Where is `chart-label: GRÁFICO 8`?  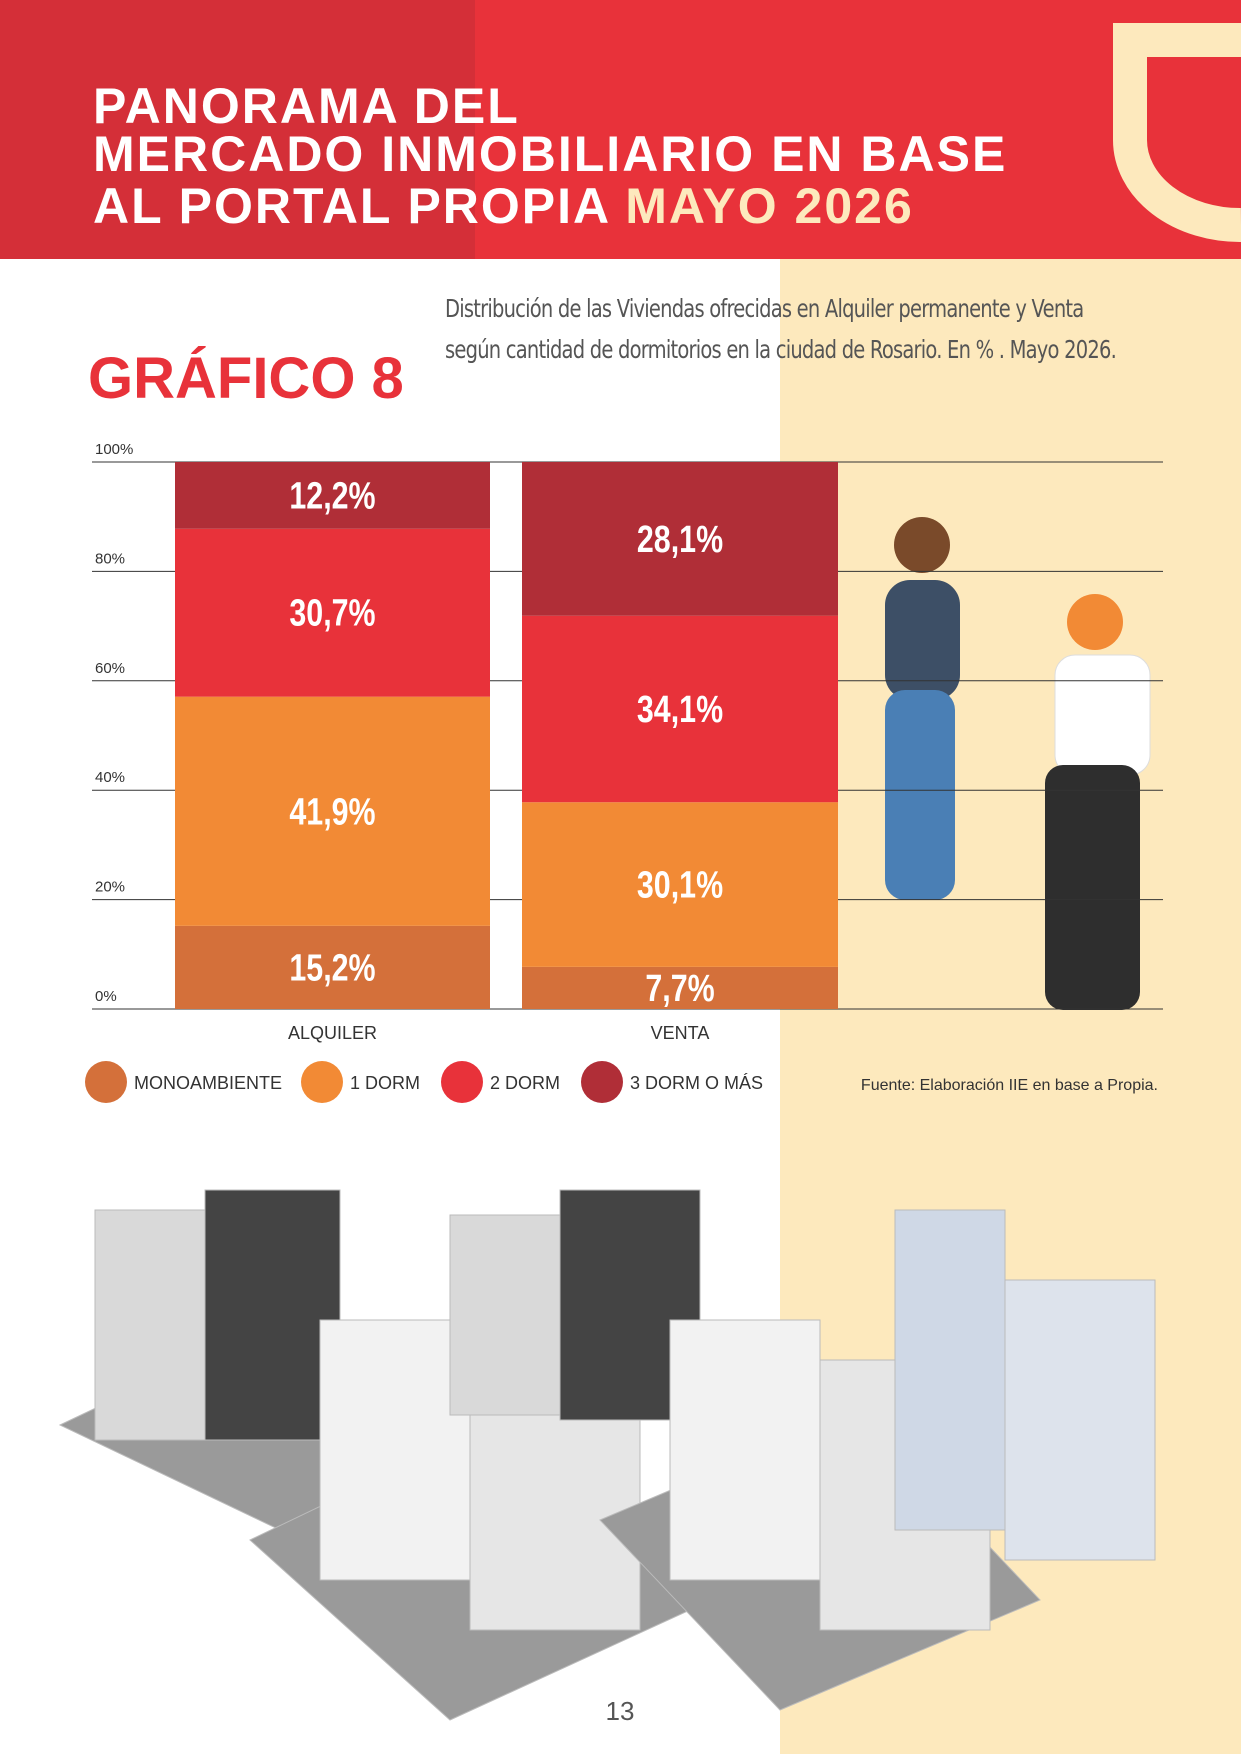 chart-label: GRÁFICO 8 is located at coordinates (246, 378).